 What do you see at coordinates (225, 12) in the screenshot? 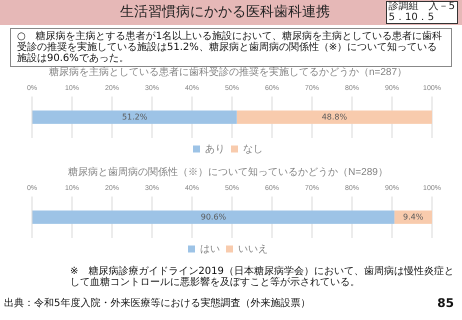
I see `text: 生活習慣病にかかる医科歯科連携` at bounding box center [225, 12].